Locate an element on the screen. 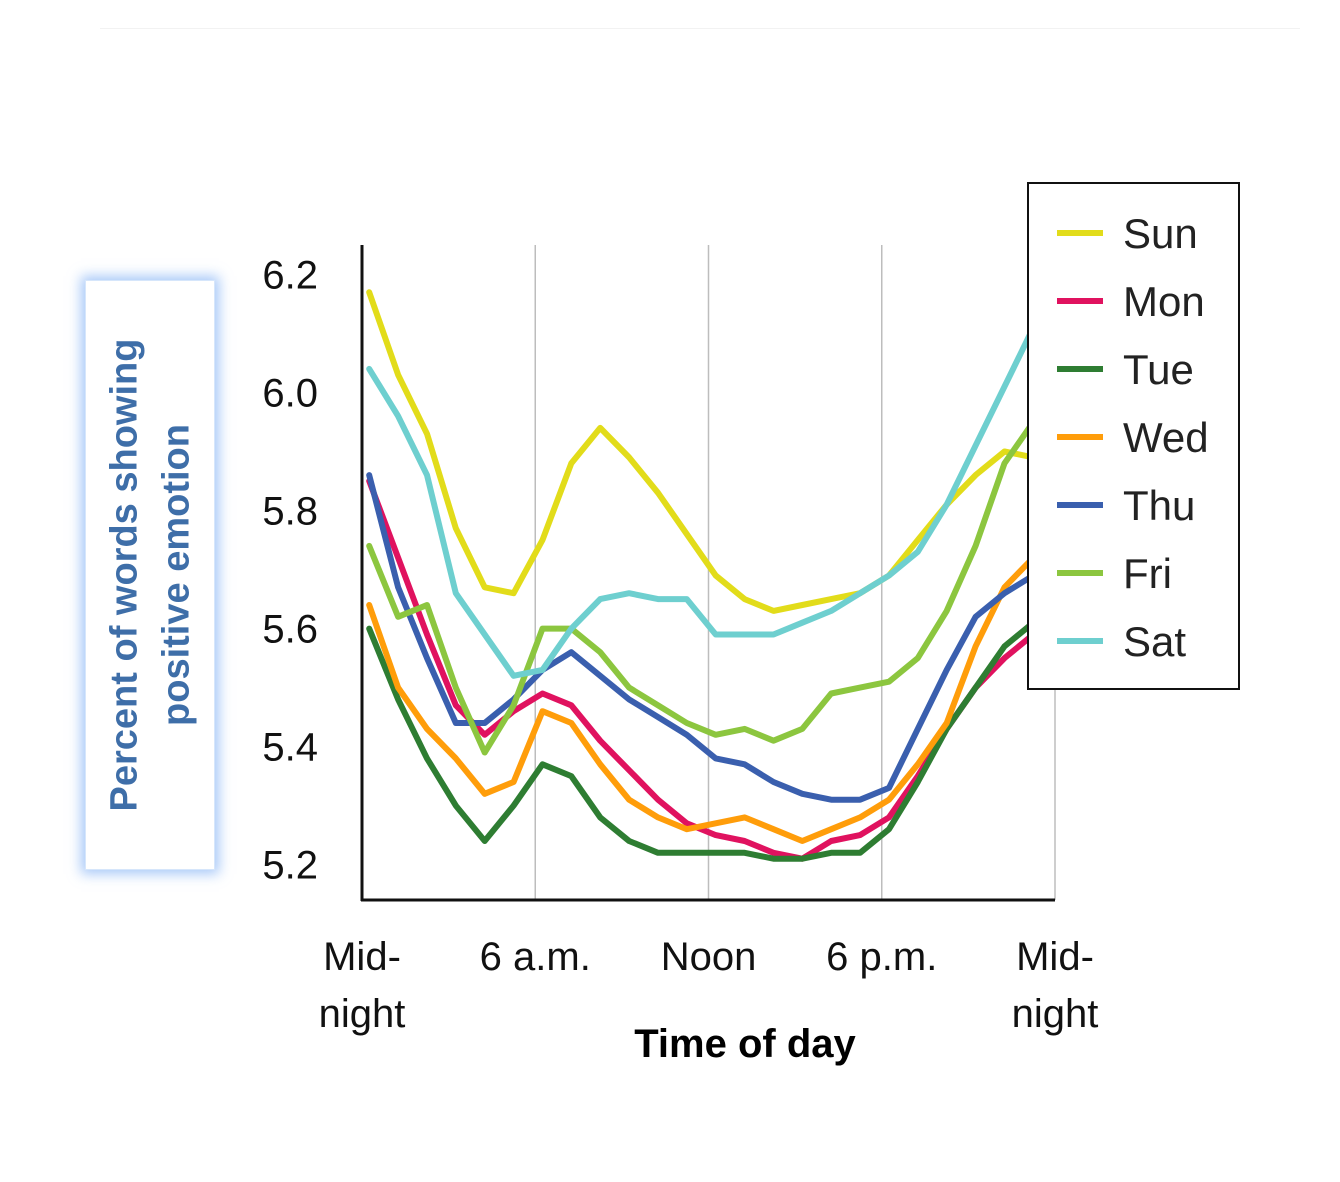  legend-label: Thu is located at coordinates (1159, 505).